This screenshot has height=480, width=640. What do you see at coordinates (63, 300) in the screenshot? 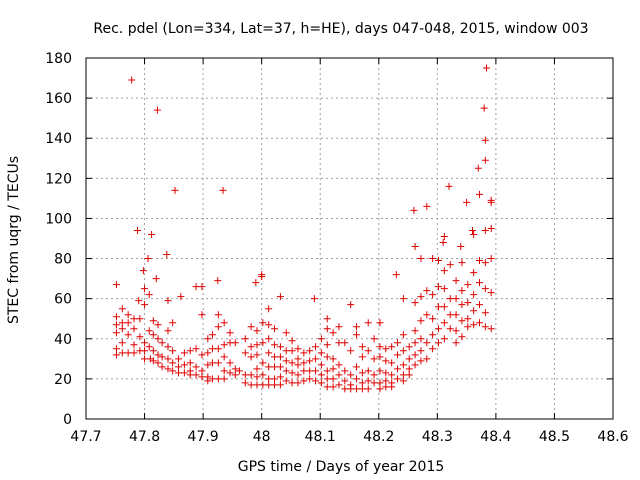
I see `y-tick-label: 60` at bounding box center [63, 300].